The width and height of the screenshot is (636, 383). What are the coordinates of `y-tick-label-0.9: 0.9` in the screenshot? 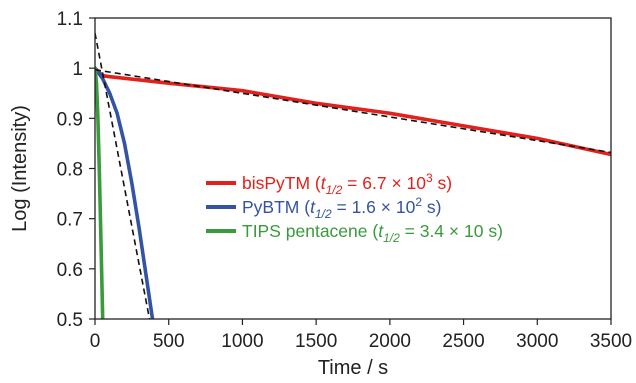 It's located at (70, 119).